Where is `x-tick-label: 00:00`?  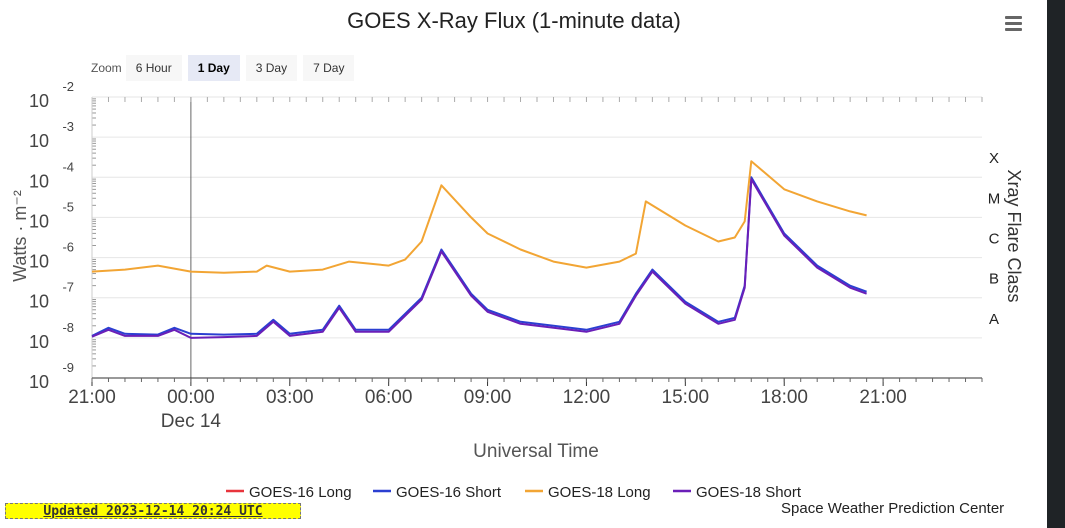
x-tick-label: 00:00 is located at coordinates (191, 397).